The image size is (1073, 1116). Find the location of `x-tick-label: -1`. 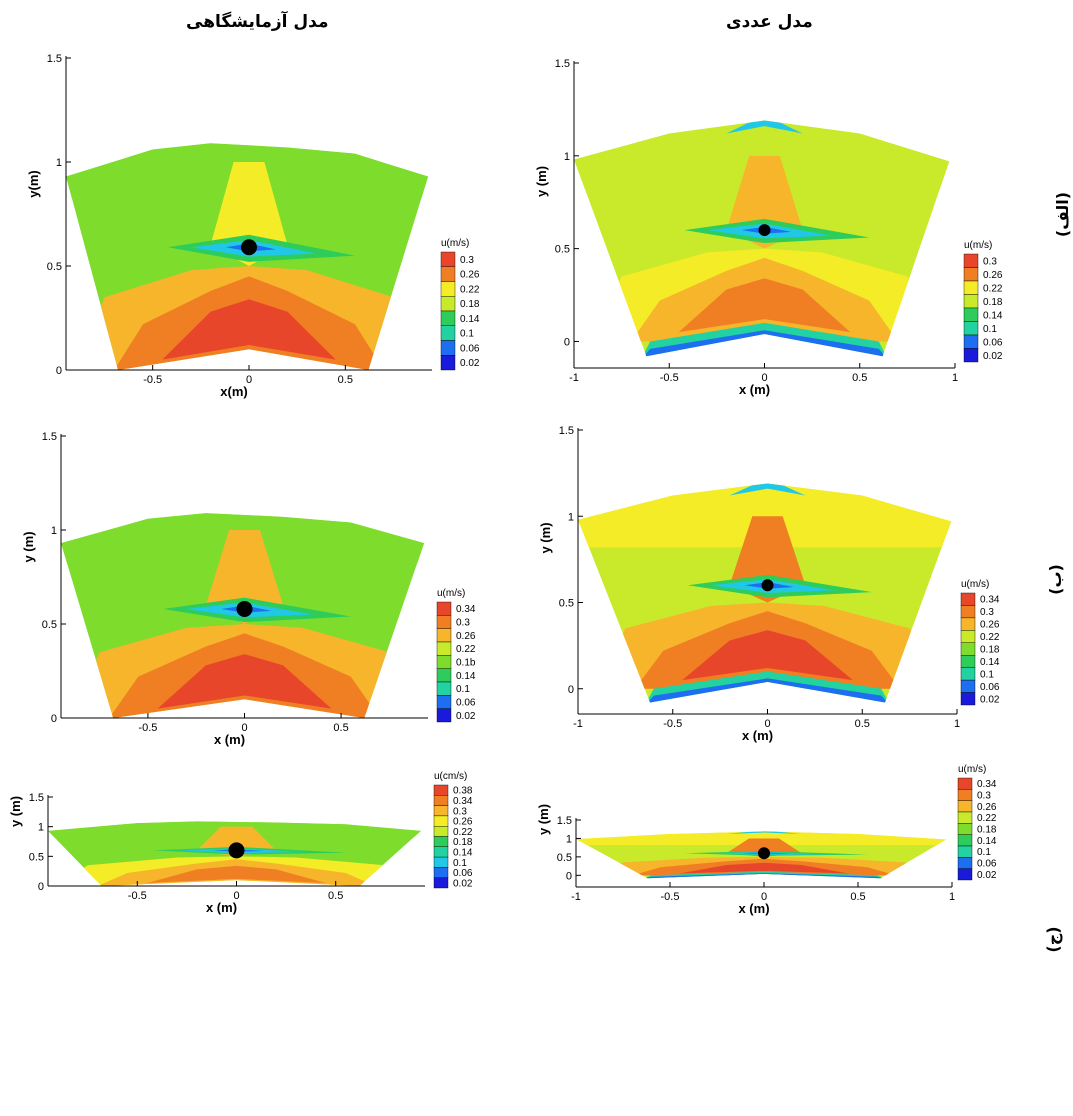

x-tick-label: -1 is located at coordinates (576, 897).